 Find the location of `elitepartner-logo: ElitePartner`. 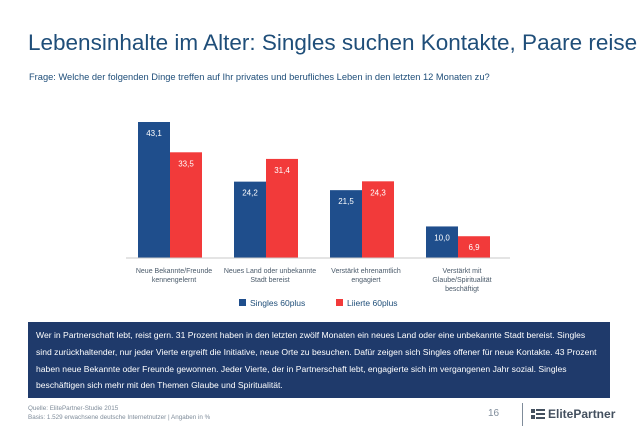

elitepartner-logo: ElitePartner is located at coordinates (573, 414).